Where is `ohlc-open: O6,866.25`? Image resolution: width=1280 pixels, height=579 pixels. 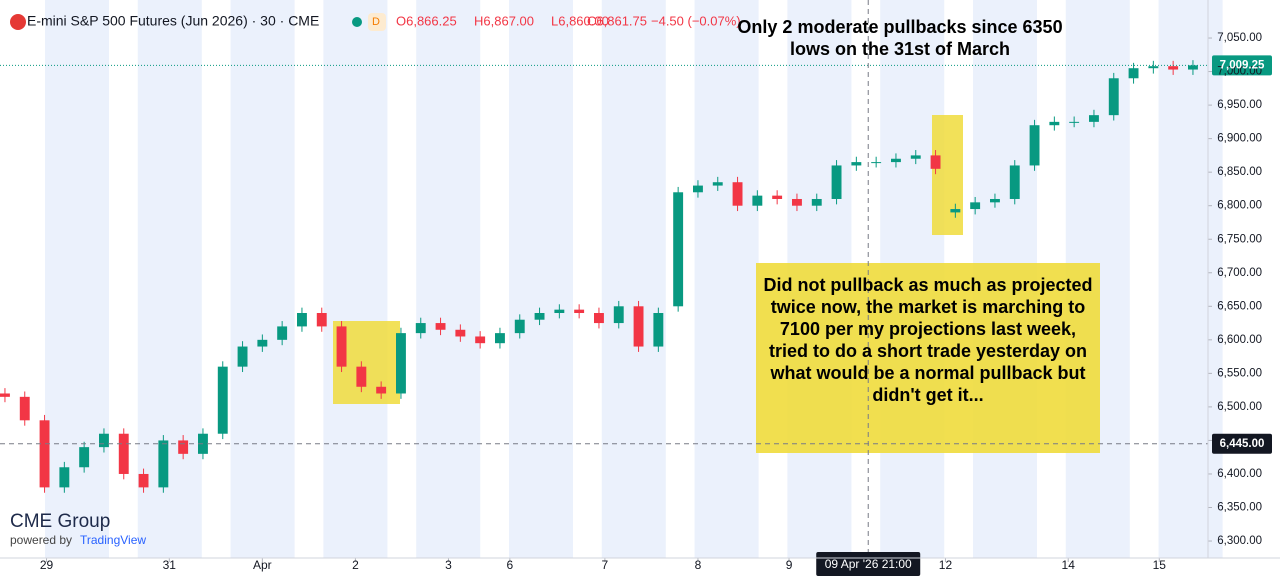 ohlc-open: O6,866.25 is located at coordinates (426, 20).